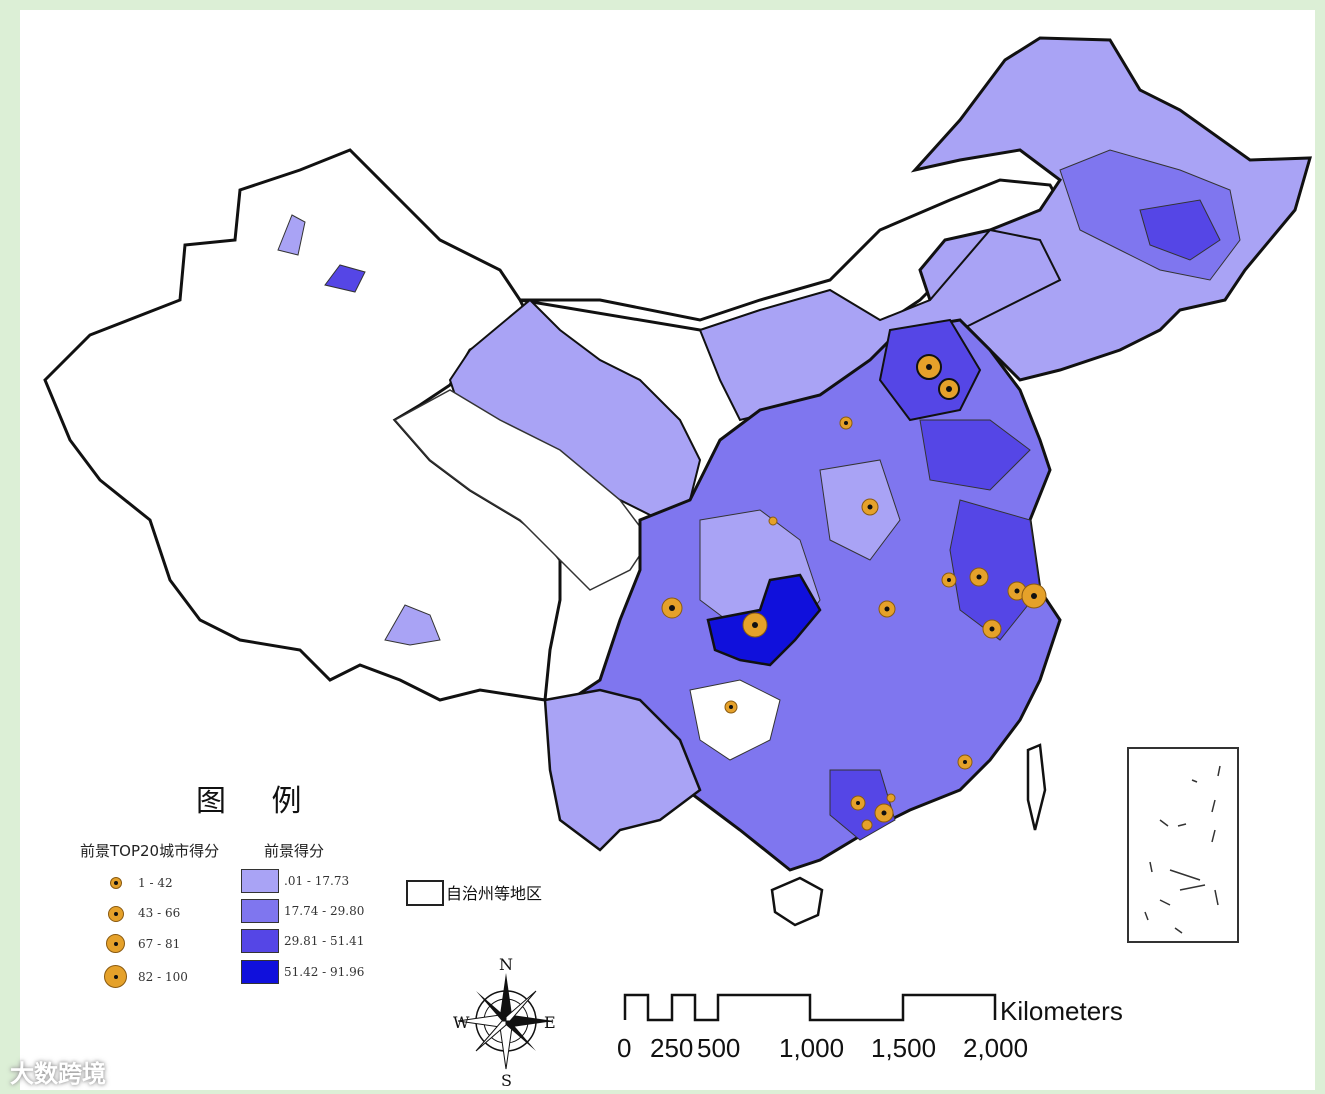  I want to click on legend-score: 前景得分, so click(294, 850).